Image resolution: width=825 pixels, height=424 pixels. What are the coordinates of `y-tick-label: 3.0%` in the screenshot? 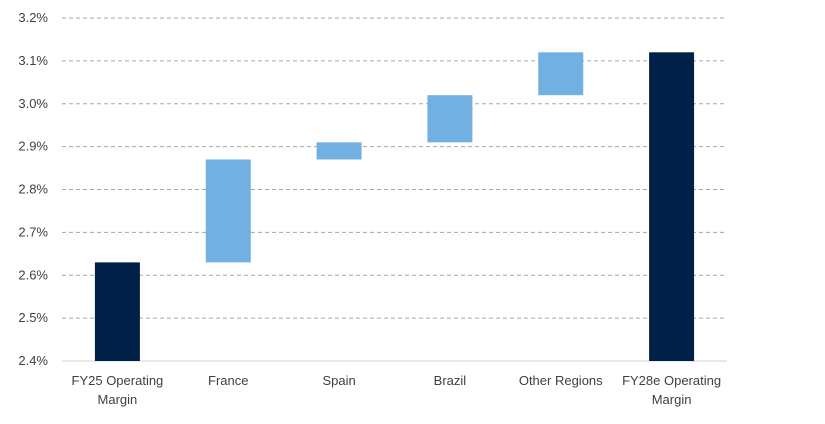 It's located at (33, 103).